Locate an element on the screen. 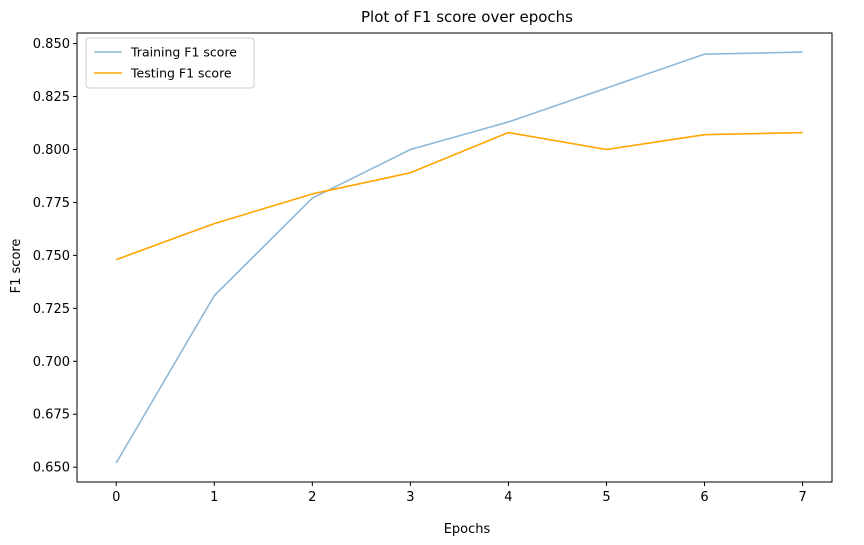 The width and height of the screenshot is (864, 545). y-tick-label: 0.750 is located at coordinates (51, 256).